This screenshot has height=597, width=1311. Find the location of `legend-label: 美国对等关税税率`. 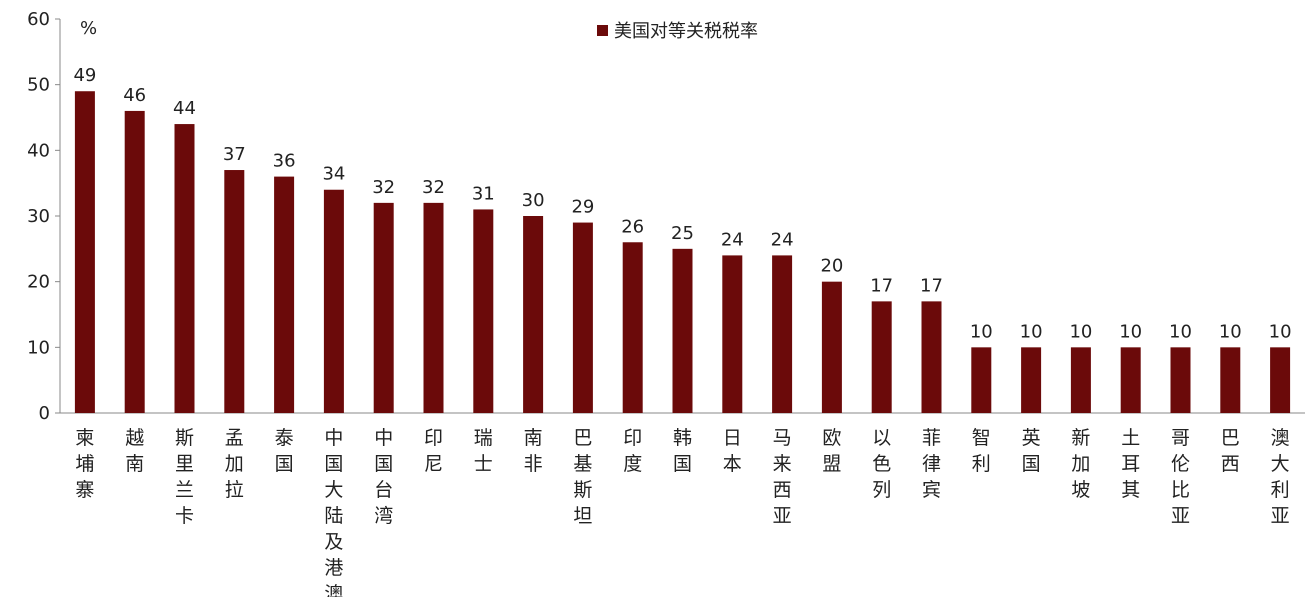

legend-label: 美国对等关税税率 is located at coordinates (686, 31).